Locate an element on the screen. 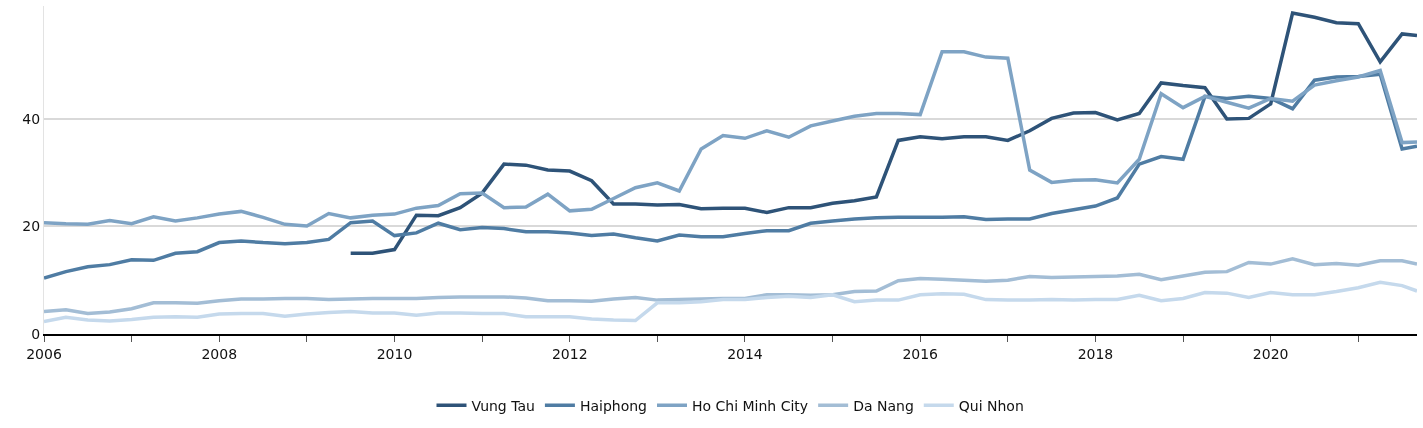  legend-label: Ho Chi Minh City is located at coordinates (750, 405).